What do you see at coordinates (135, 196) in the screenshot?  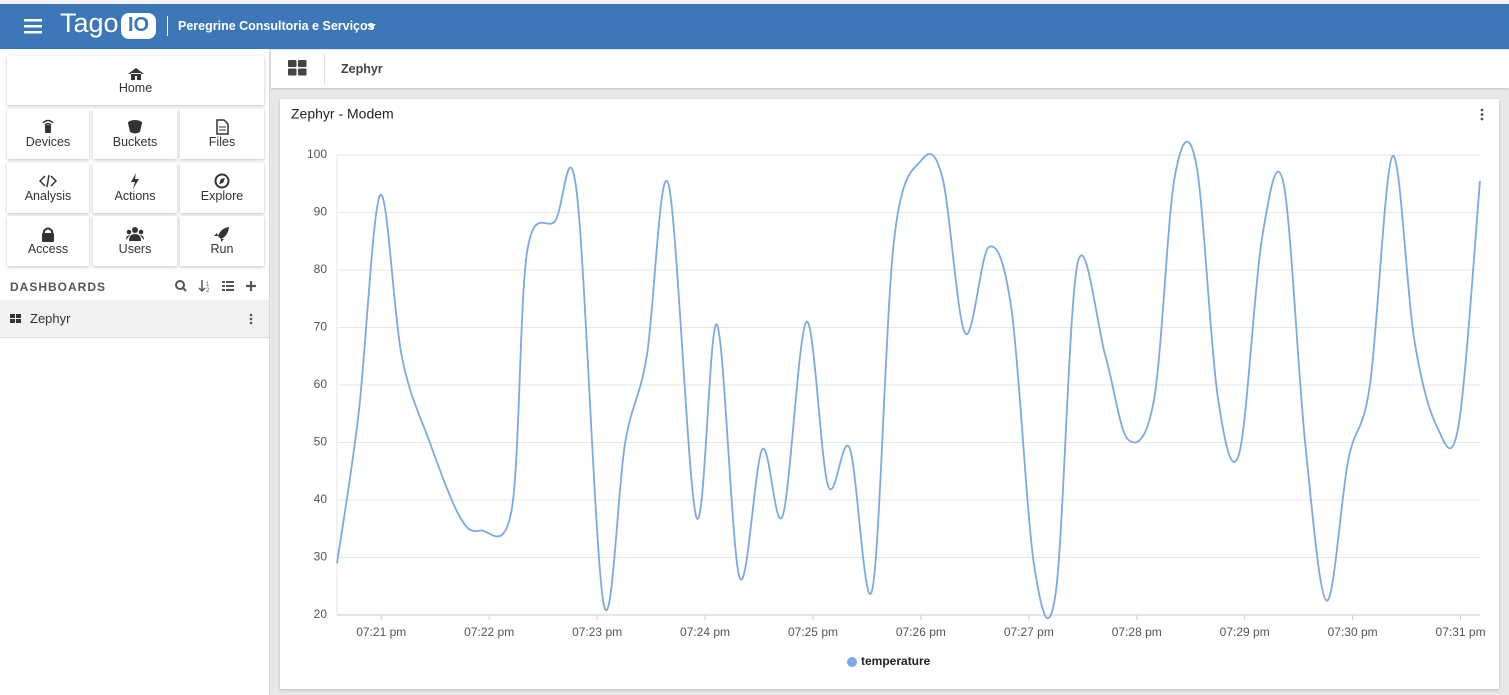 I see `nav-label: Actions` at bounding box center [135, 196].